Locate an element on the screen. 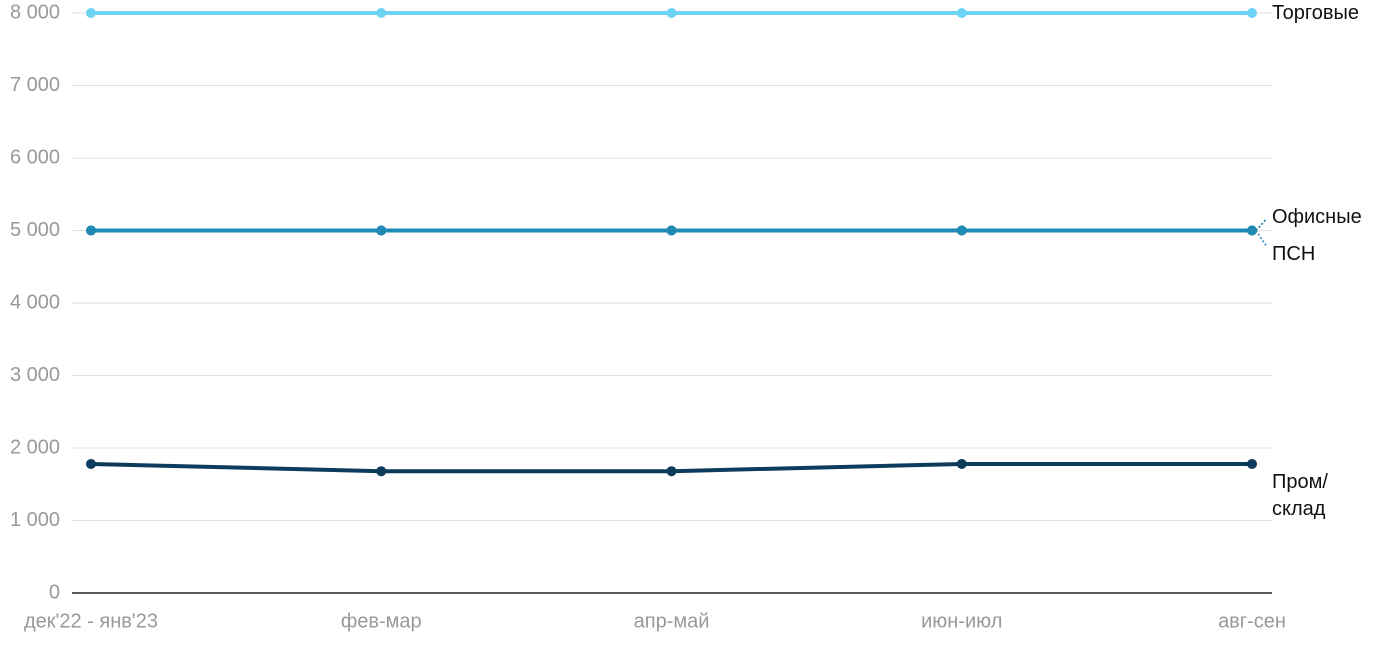  y-tick-label: 0 is located at coordinates (54, 592).